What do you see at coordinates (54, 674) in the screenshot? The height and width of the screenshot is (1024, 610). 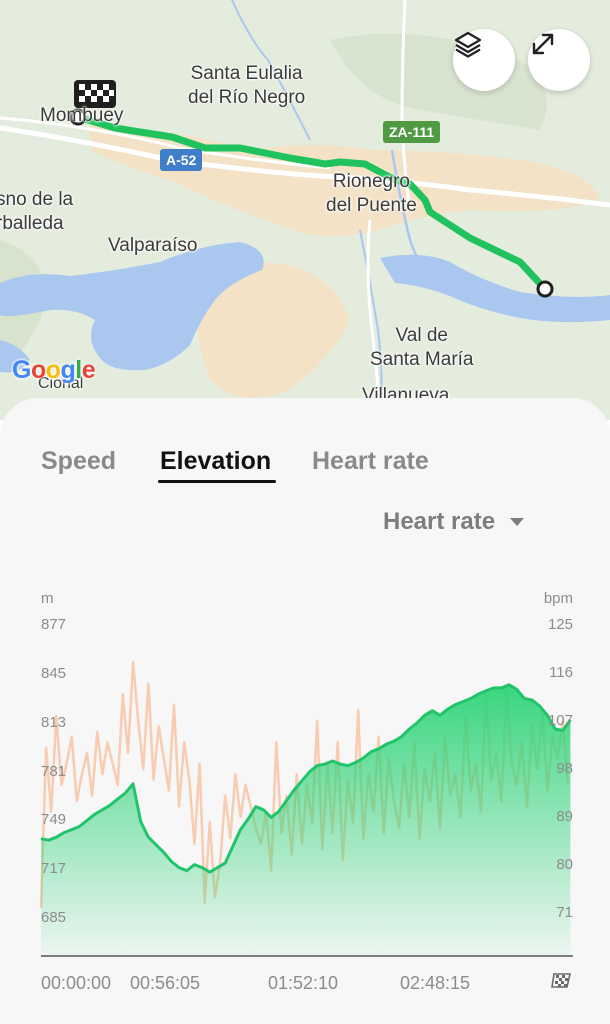 I see `left-axis-tick: 845` at bounding box center [54, 674].